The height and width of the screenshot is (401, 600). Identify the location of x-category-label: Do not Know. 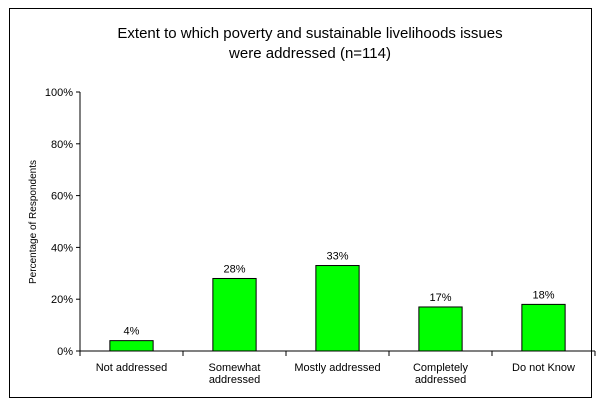
(543, 368).